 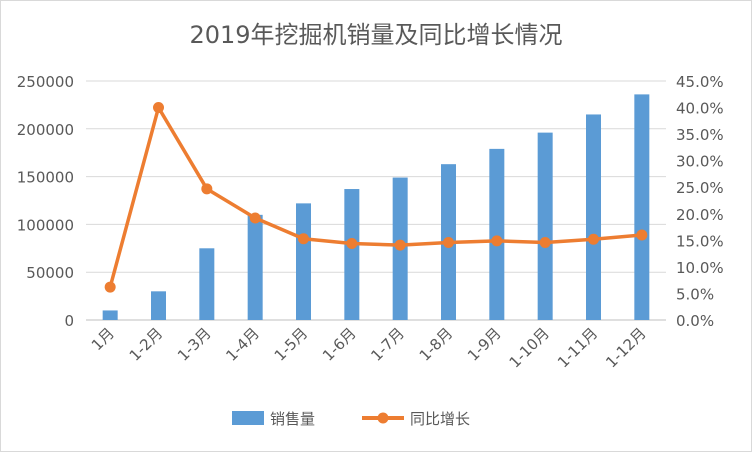 What do you see at coordinates (695, 321) in the screenshot?
I see `right-axis-tick-label: 0.0%` at bounding box center [695, 321].